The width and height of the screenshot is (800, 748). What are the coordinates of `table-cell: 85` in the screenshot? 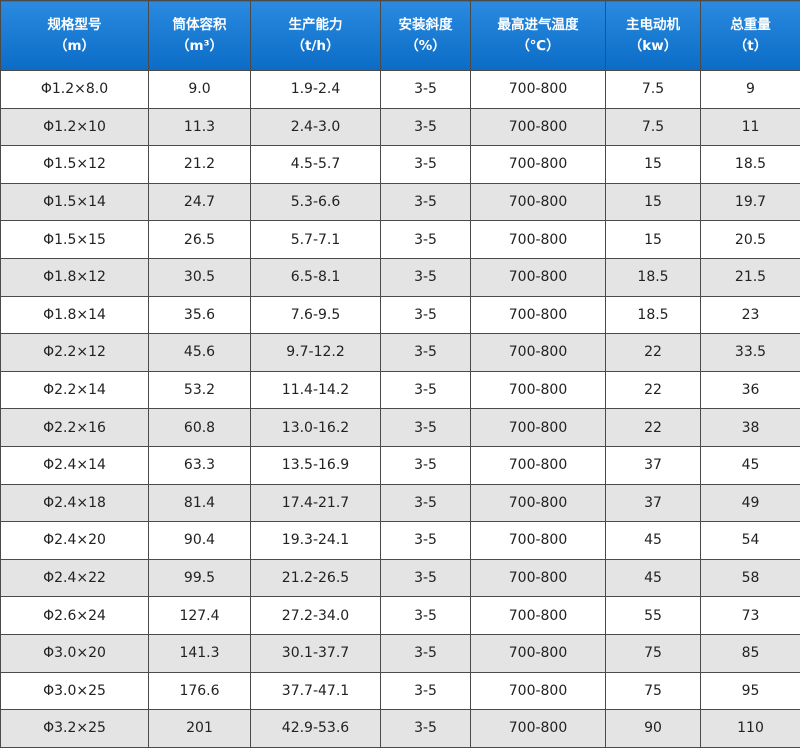 It's located at (750, 653).